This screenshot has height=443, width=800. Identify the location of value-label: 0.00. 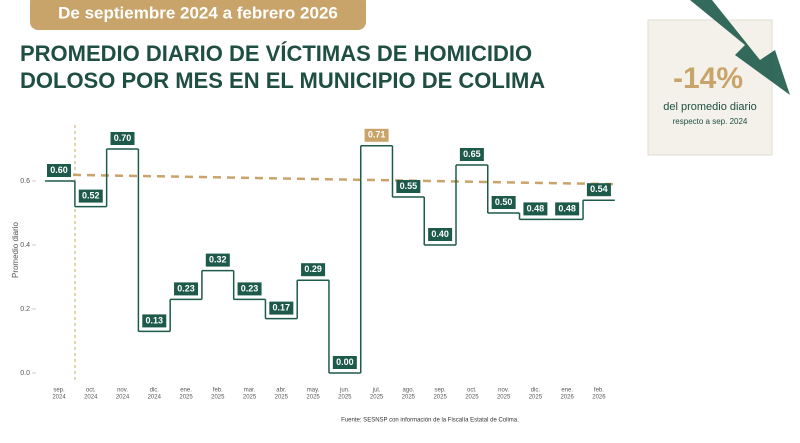
(345, 362).